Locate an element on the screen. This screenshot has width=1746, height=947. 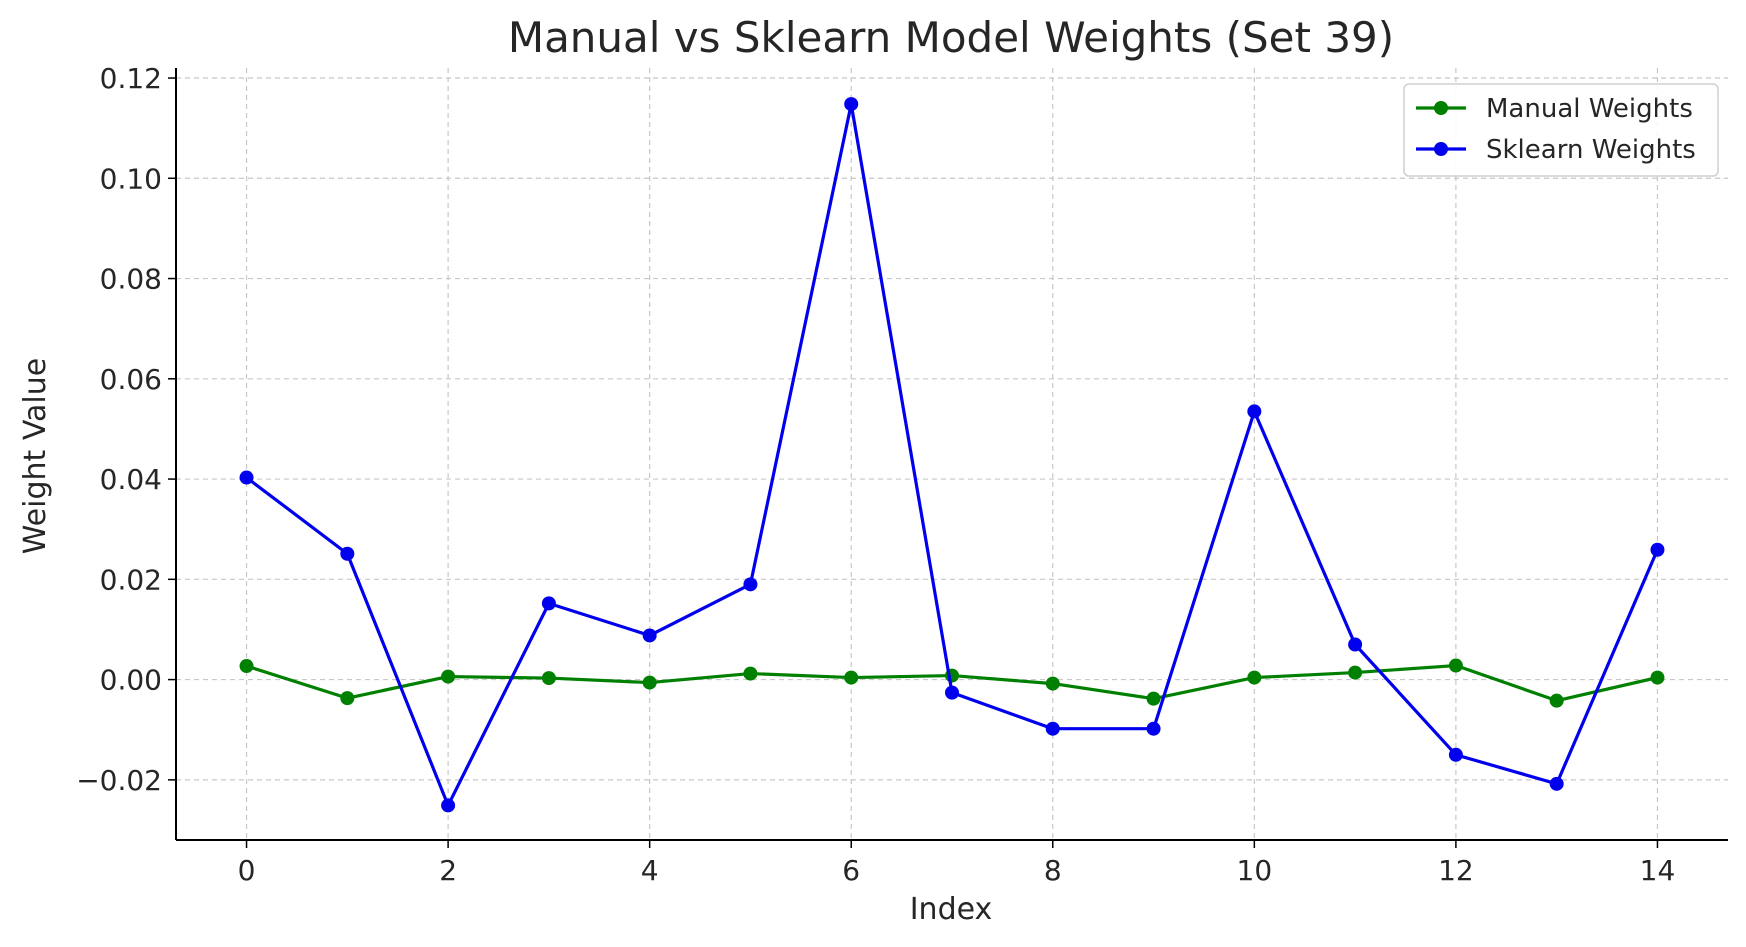
legend-entry: Manual Weights is located at coordinates (1554, 109).